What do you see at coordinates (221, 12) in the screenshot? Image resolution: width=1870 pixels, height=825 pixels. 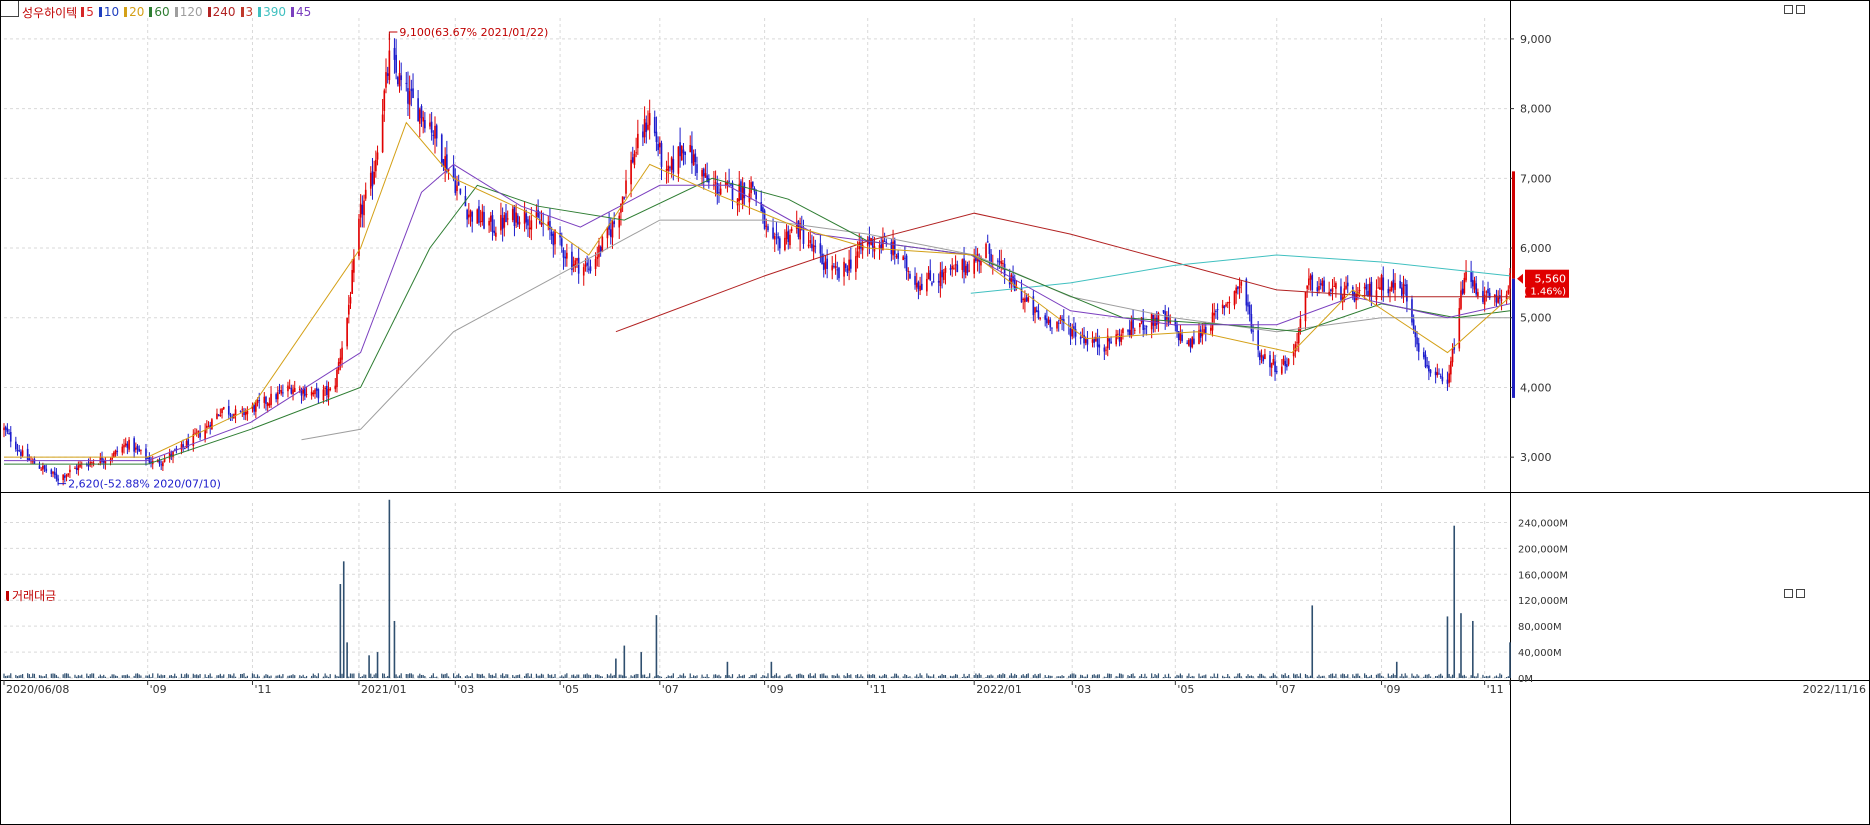 I see `ma-legend-item: 240` at bounding box center [221, 12].